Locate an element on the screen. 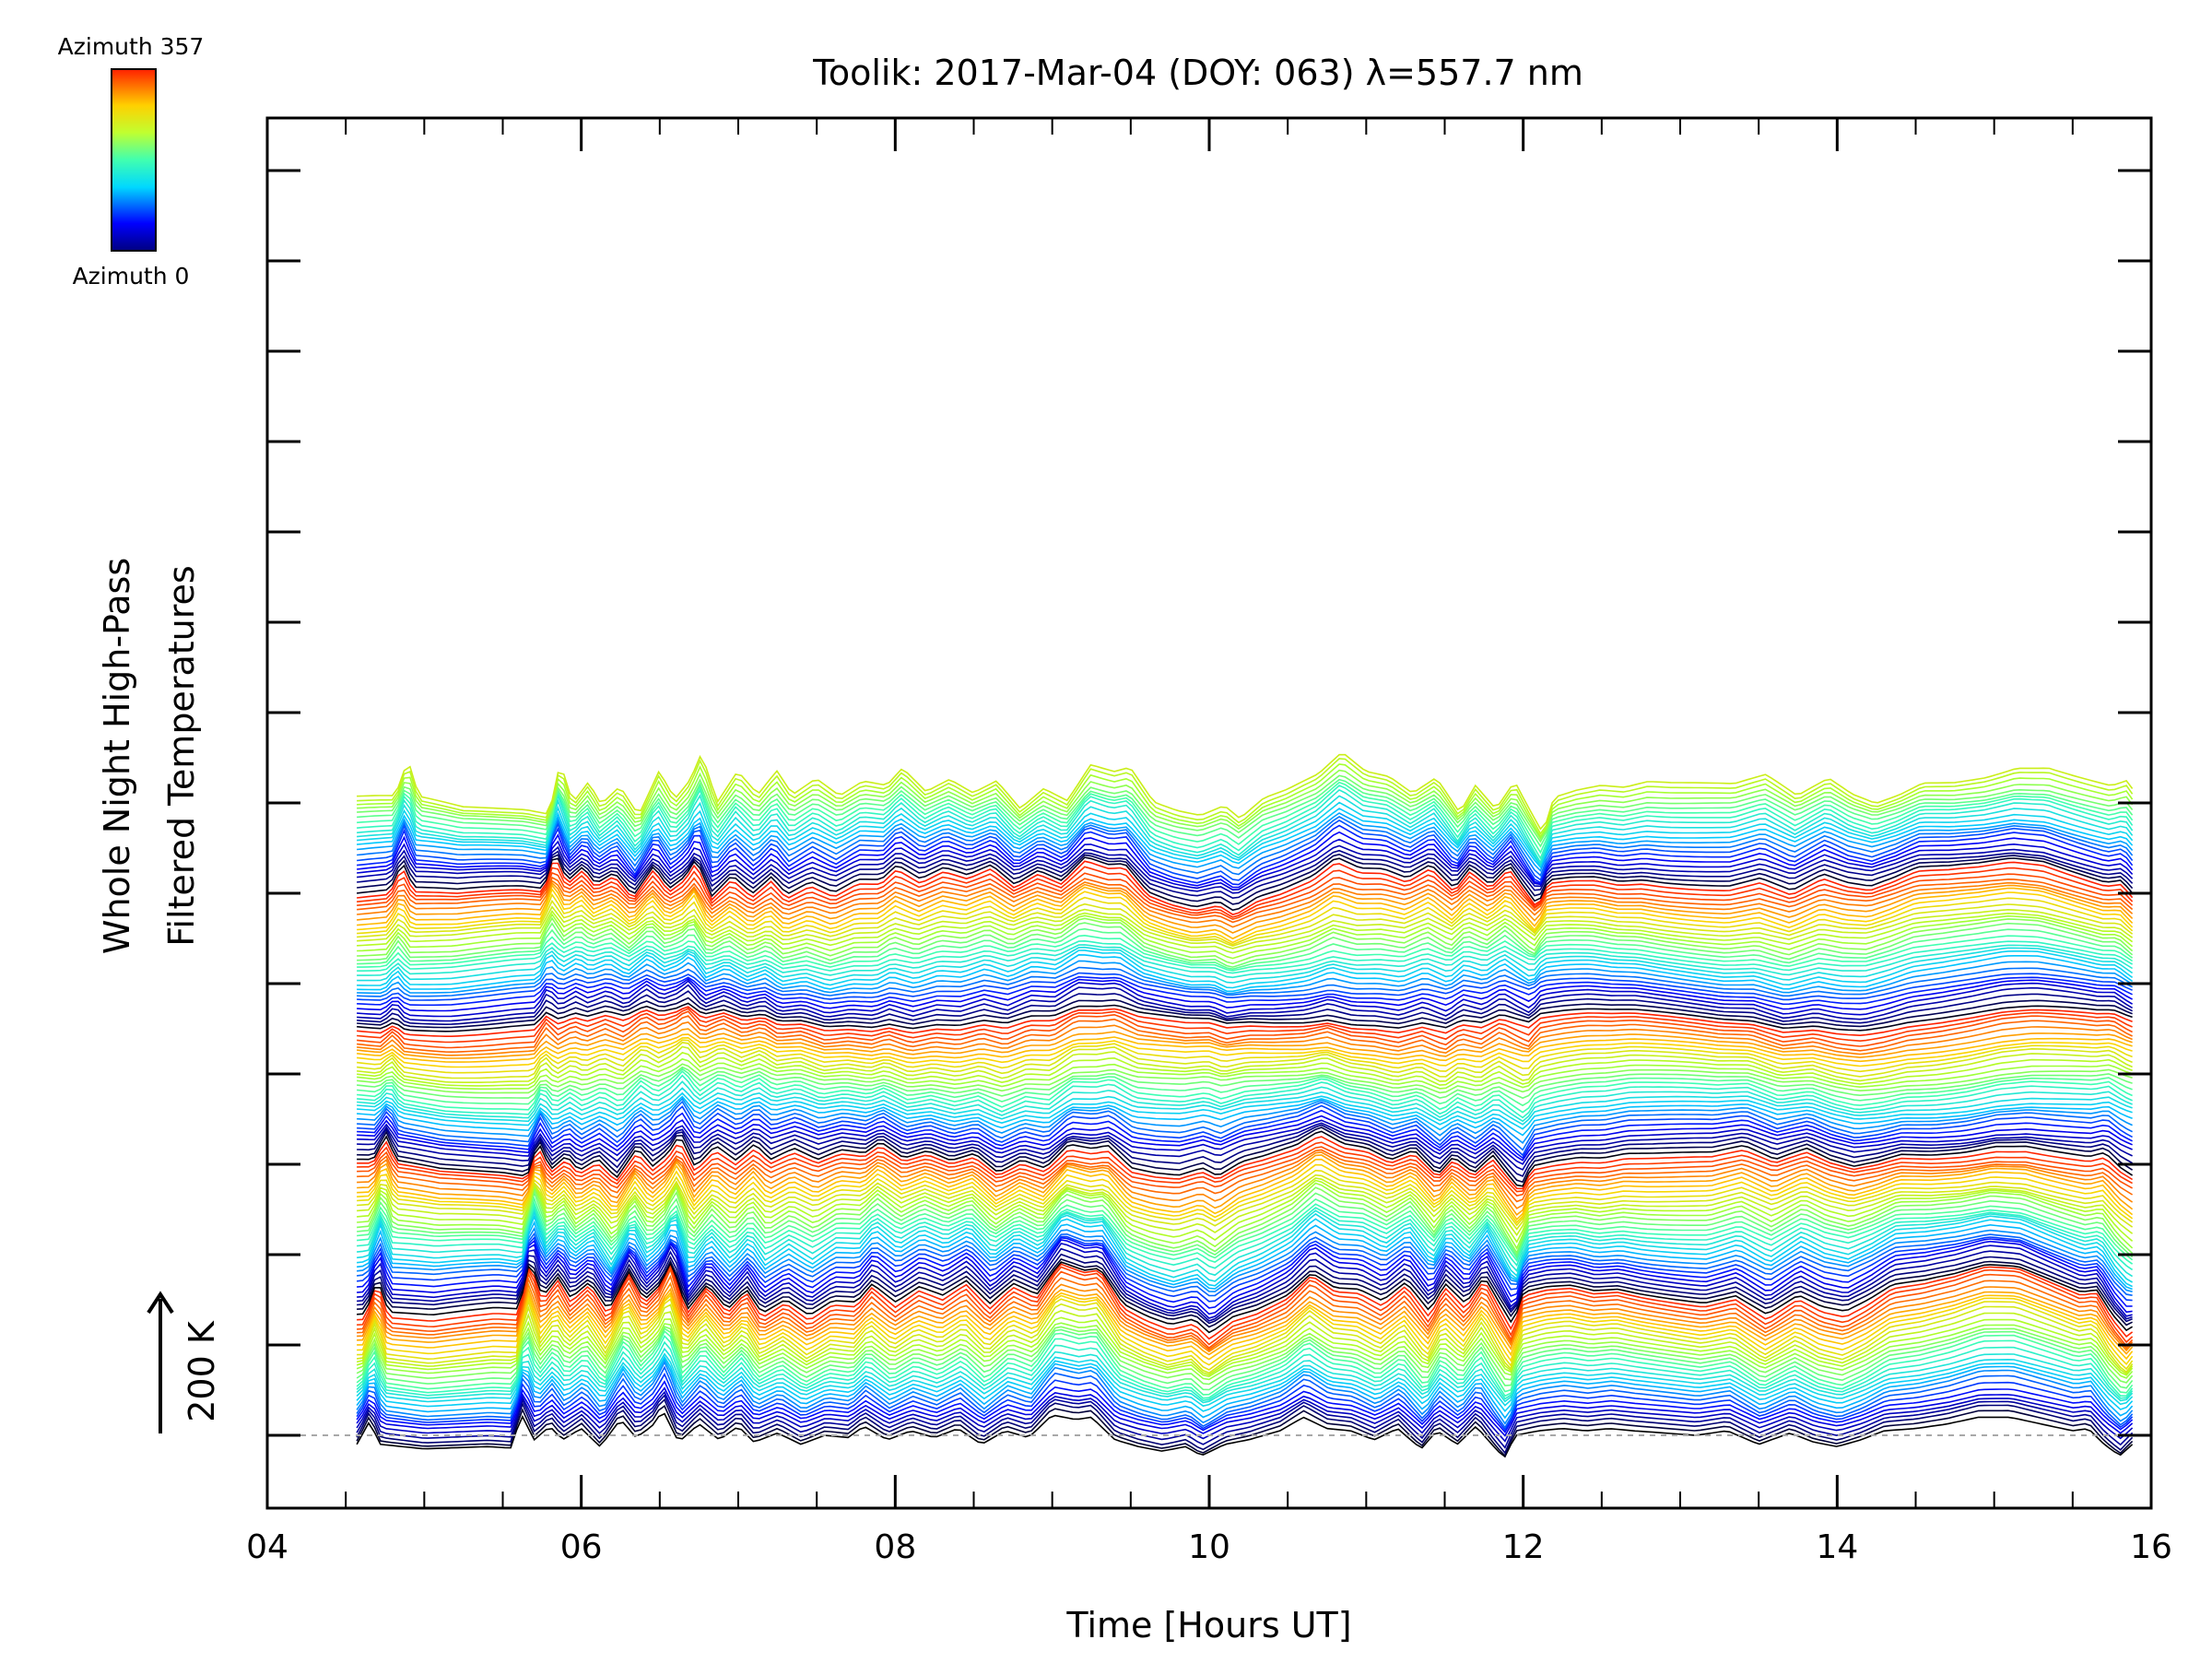  colorbar: Azimuth 357 Azimuth 0 is located at coordinates (131, 161).